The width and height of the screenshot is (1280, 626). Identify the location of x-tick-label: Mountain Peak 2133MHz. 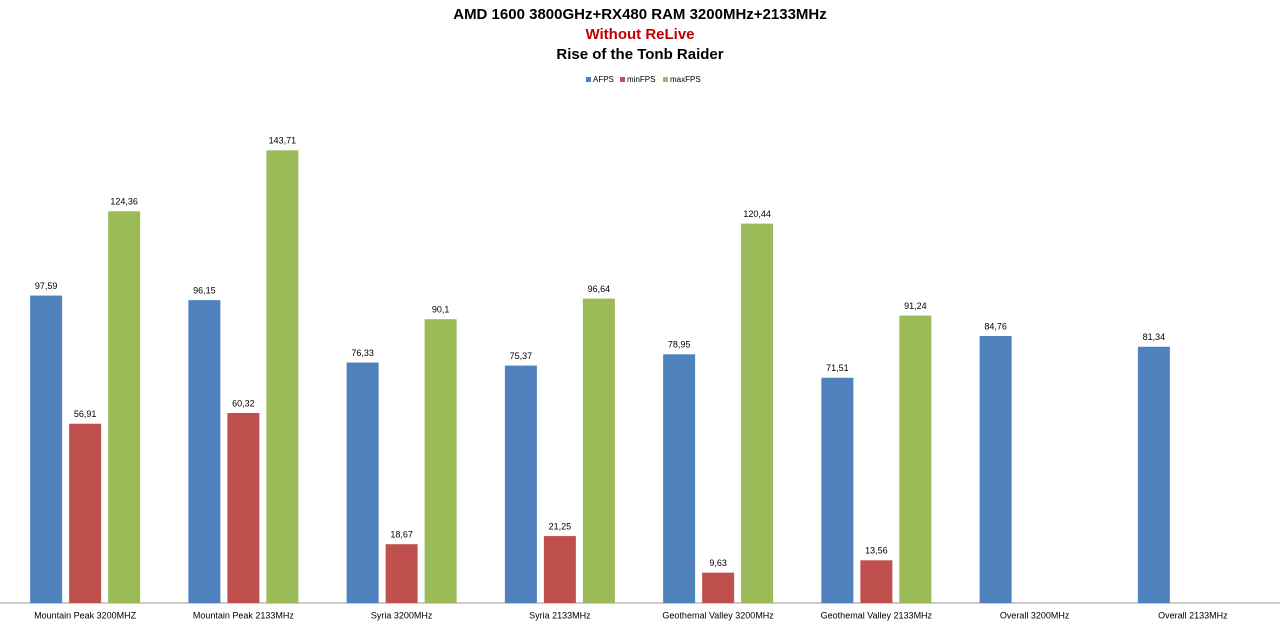
(244, 615).